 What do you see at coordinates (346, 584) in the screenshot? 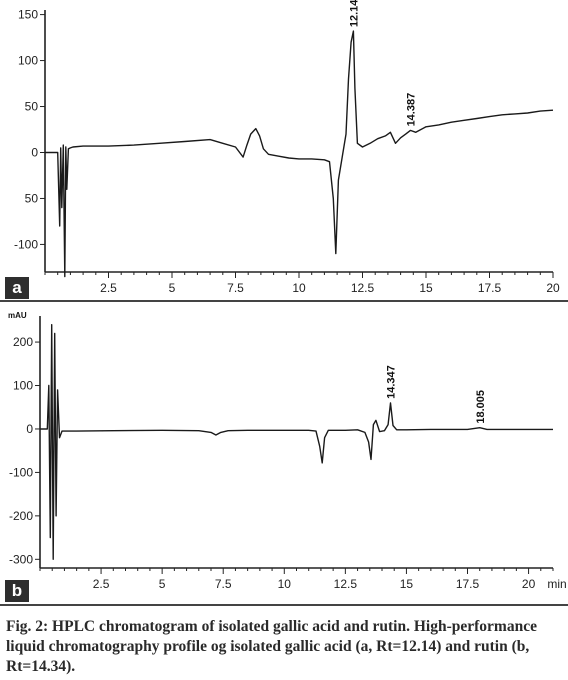
I see `x-tick-label-b: 12.5` at bounding box center [346, 584].